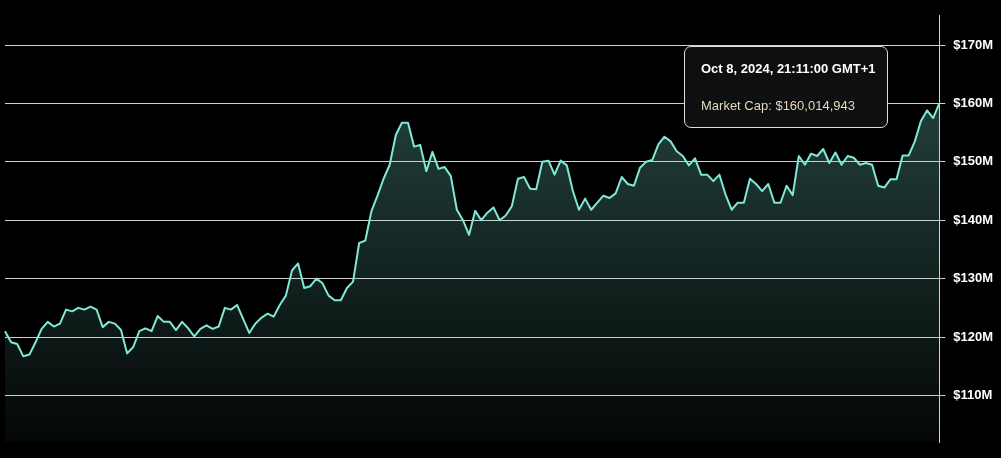  I want to click on y-tick-label: $130M, so click(973, 278).